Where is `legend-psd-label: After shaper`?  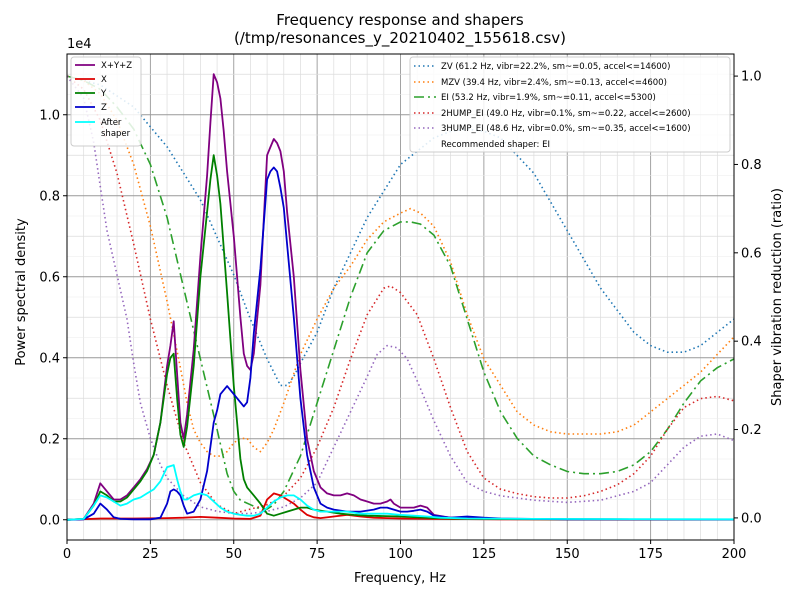 legend-psd-label: After shaper is located at coordinates (116, 128).